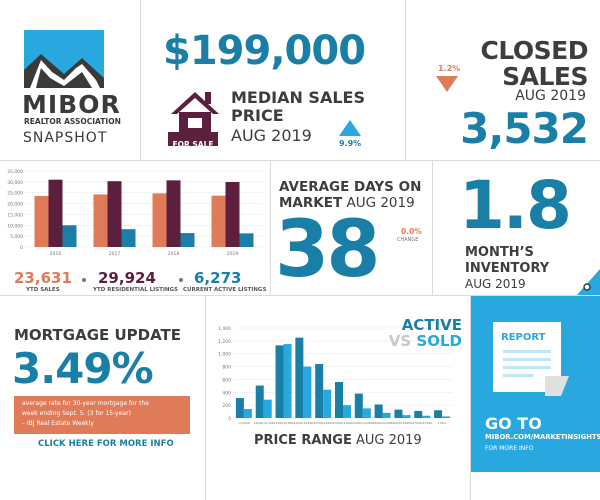 Image resolution: width=600 pixels, height=500 pixels. Describe the element at coordinates (542, 437) in the screenshot. I see `report-url: MIBOR.COM/MARKETINSIGHTS` at that location.